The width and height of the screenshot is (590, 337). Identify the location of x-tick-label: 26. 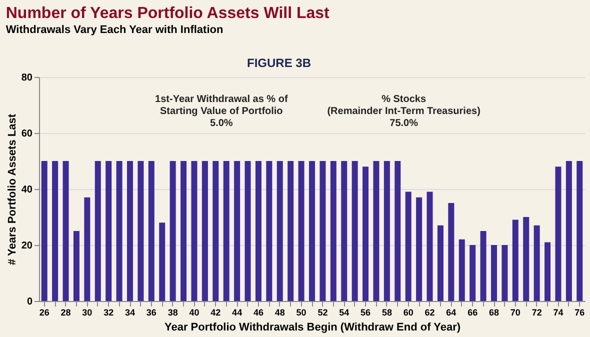
(44, 313).